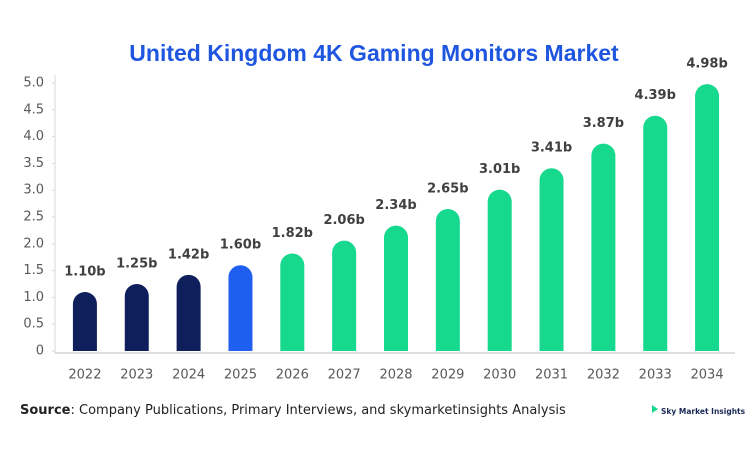  Describe the element at coordinates (655, 375) in the screenshot. I see `x-tick-label: 2033` at that location.